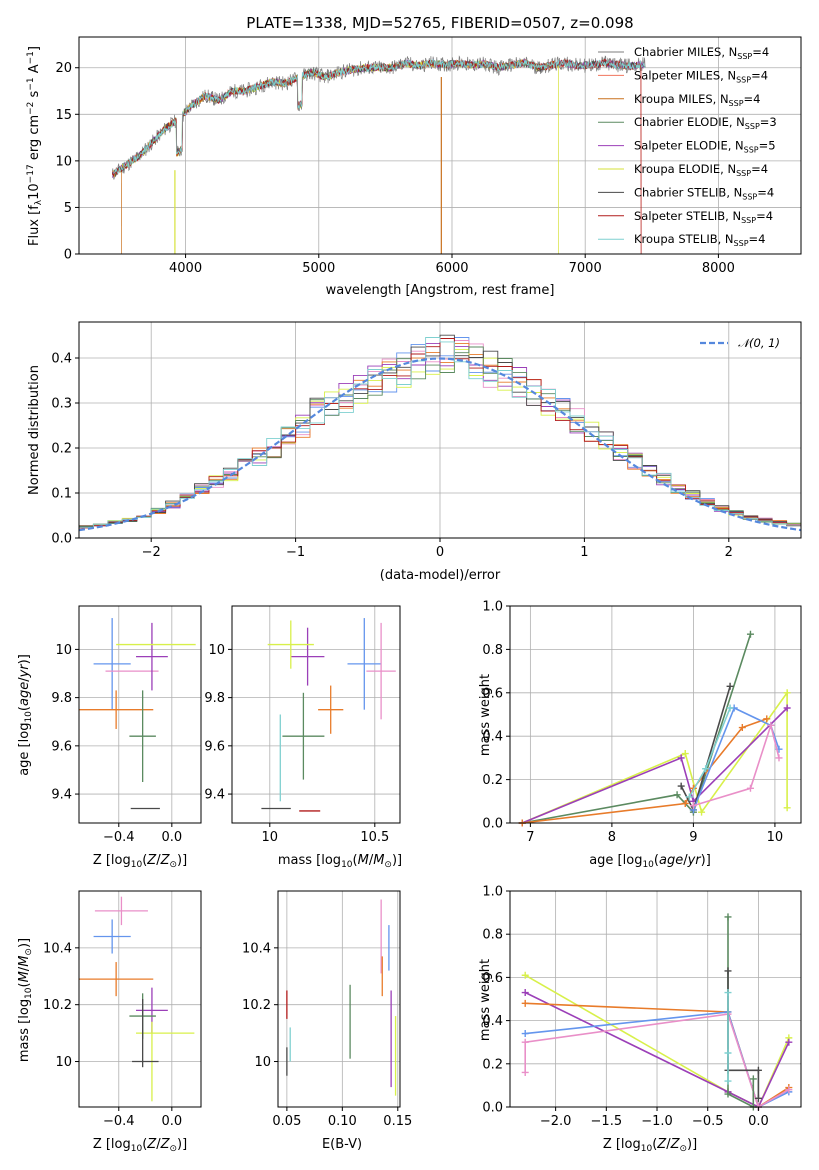 This screenshot has height=1170, width=819. I want to click on y-tick-label: 20, so click(63, 68).